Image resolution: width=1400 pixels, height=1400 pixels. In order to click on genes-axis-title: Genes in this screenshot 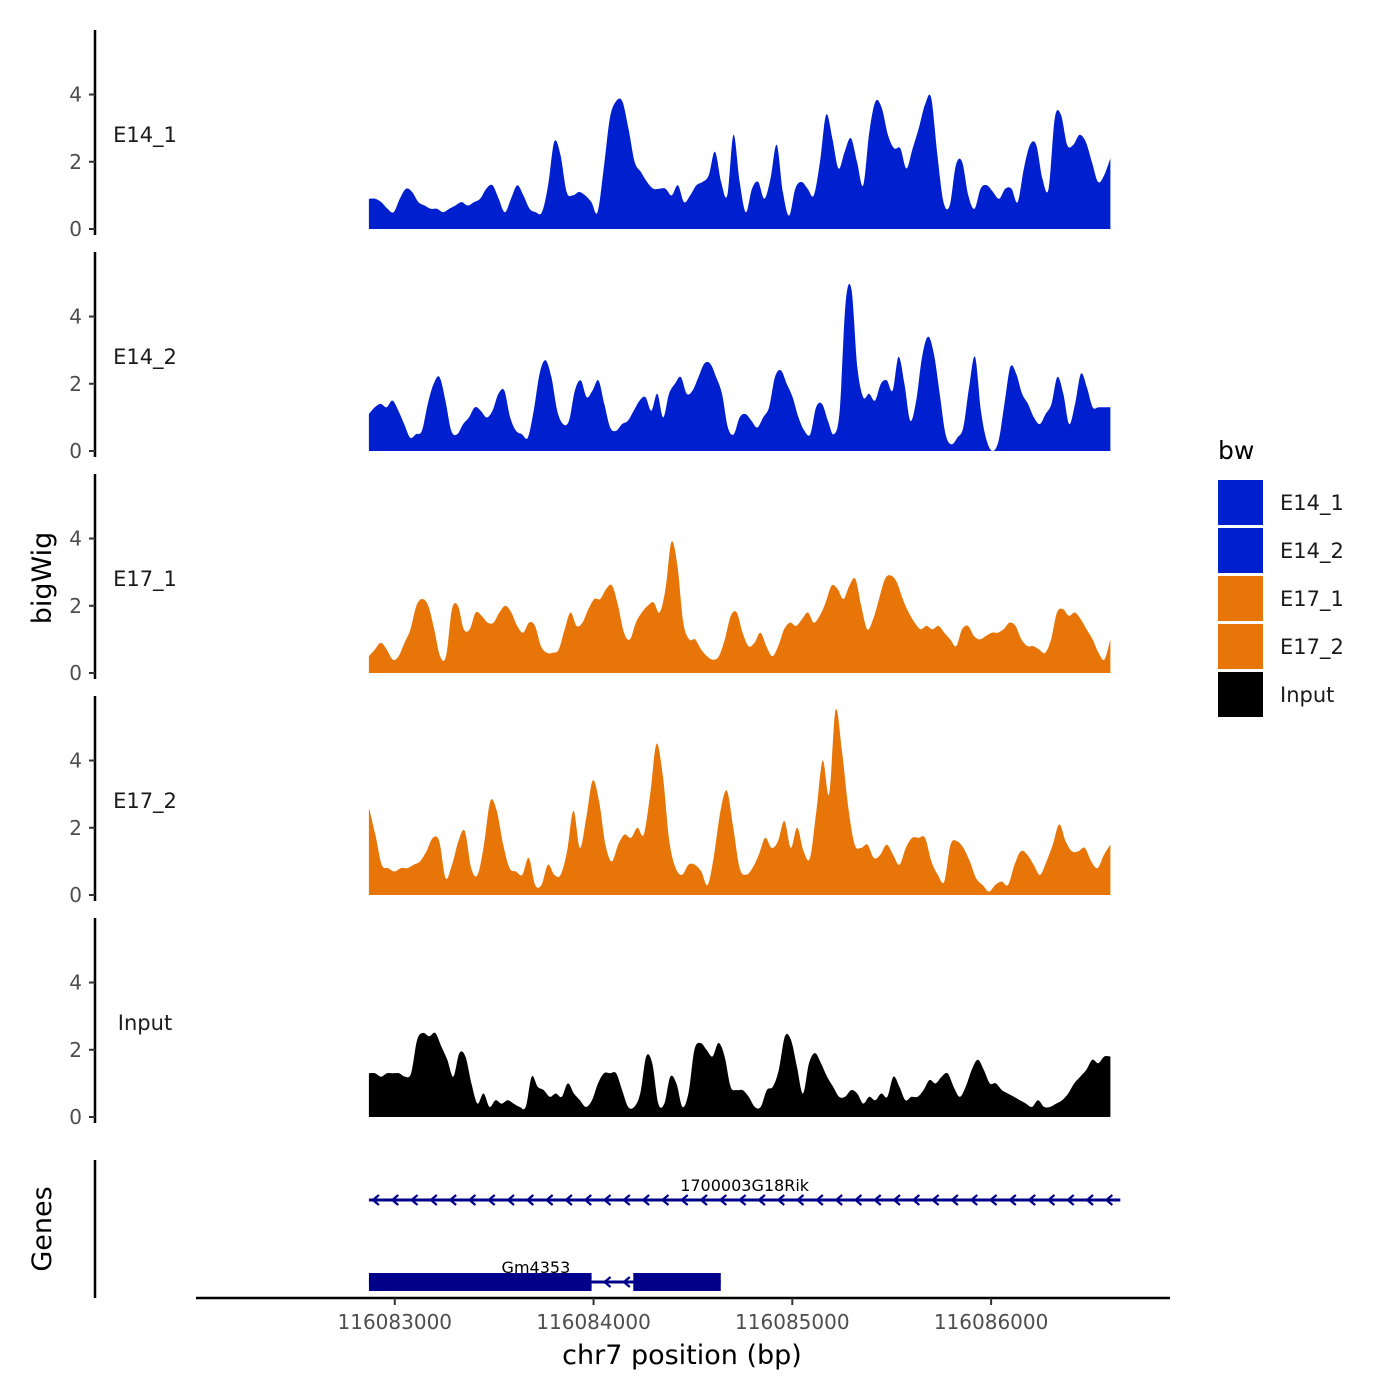, I will do `click(42, 1228)`.